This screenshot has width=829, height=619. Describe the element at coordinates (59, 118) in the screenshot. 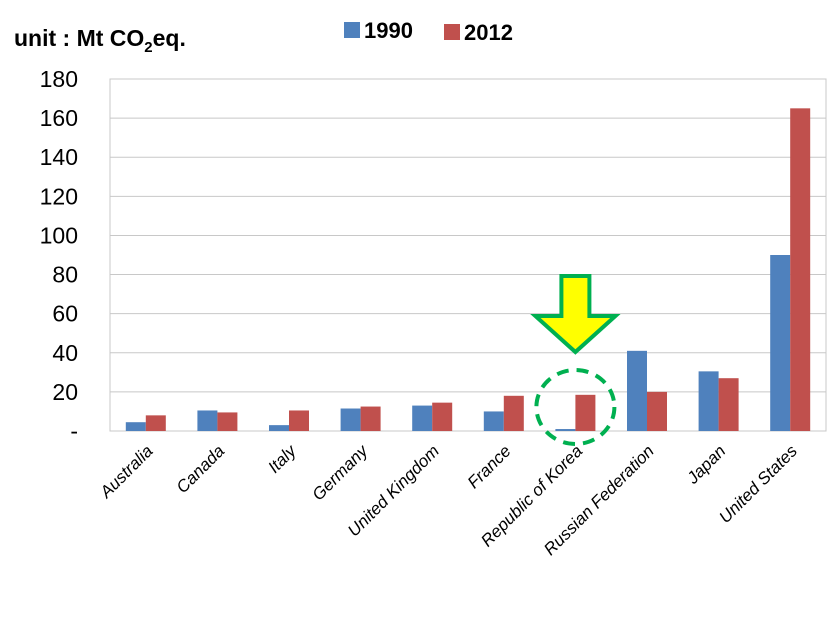

I see `y-tick-label: 160` at that location.